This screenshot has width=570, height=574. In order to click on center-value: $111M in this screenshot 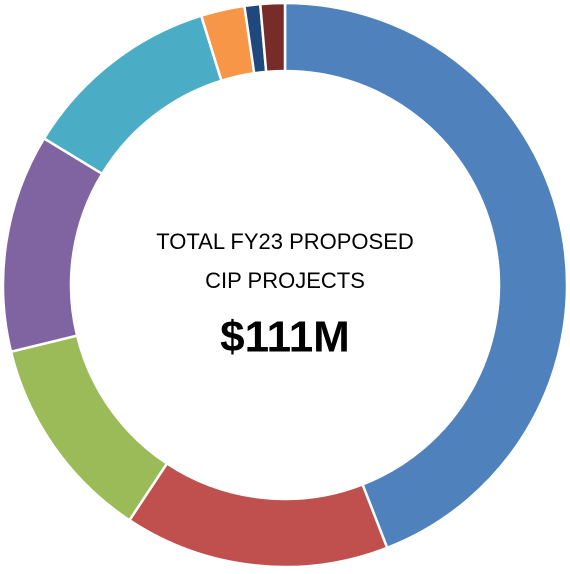, I will do `click(285, 337)`.